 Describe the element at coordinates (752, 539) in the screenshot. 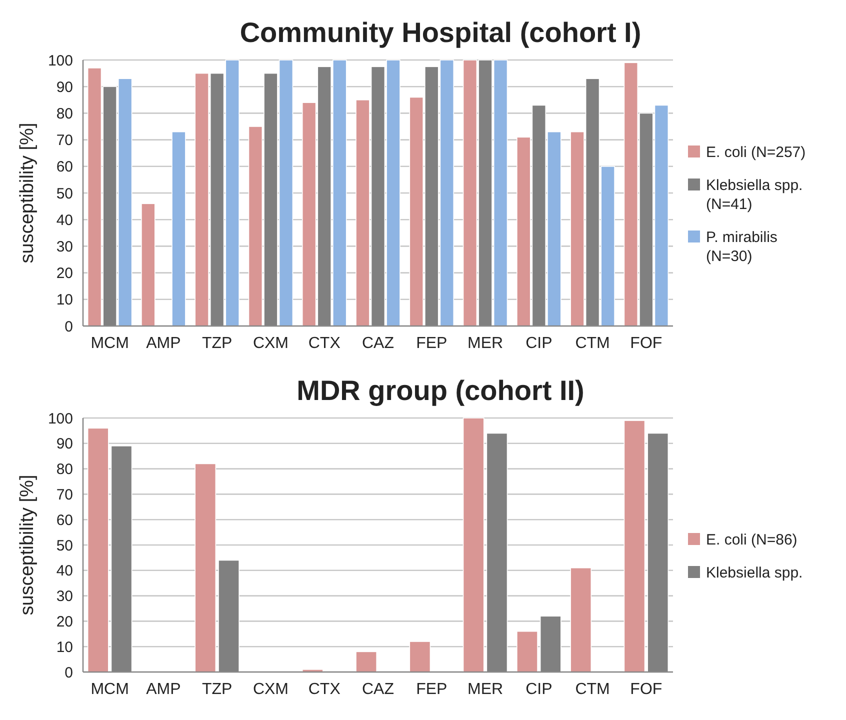

I see `legend-label: E. coli (N=86)` at that location.